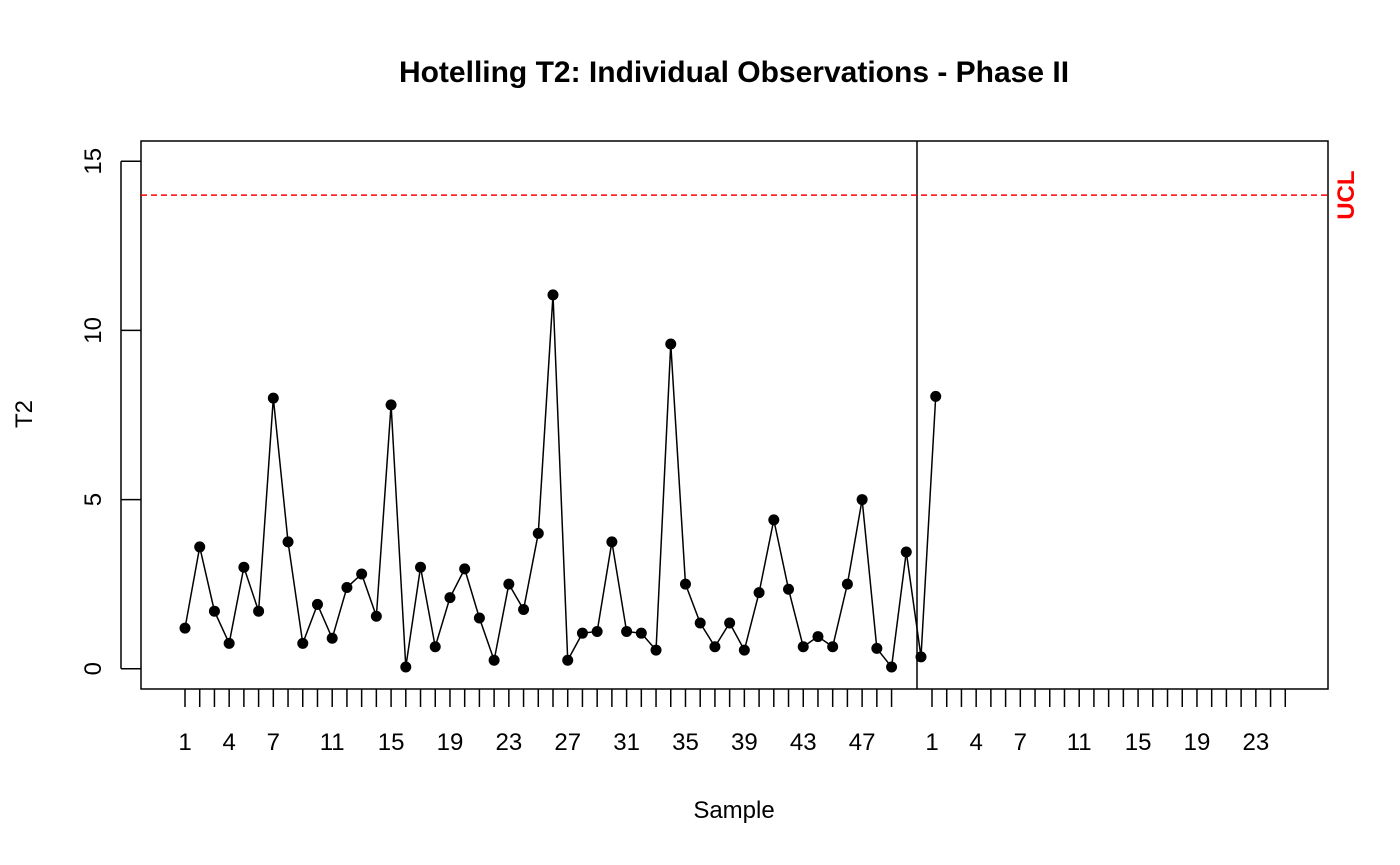 The height and width of the screenshot is (865, 1400). I want to click on phase1-x-tick-label: 19, so click(450, 742).